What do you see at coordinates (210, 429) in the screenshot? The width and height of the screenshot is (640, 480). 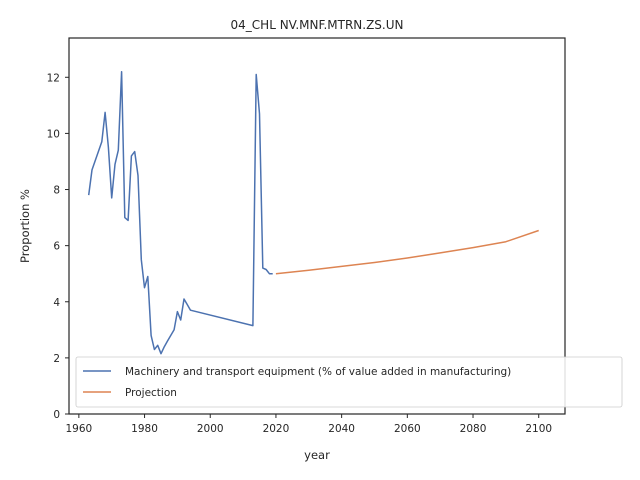 I see `x-tick-label: 2000` at bounding box center [210, 429].